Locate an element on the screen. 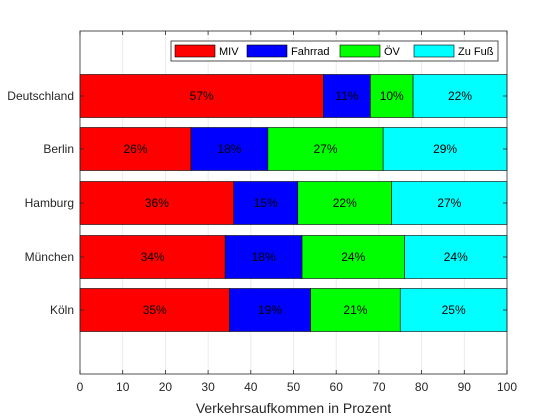  legend-label: MIV is located at coordinates (229, 52).